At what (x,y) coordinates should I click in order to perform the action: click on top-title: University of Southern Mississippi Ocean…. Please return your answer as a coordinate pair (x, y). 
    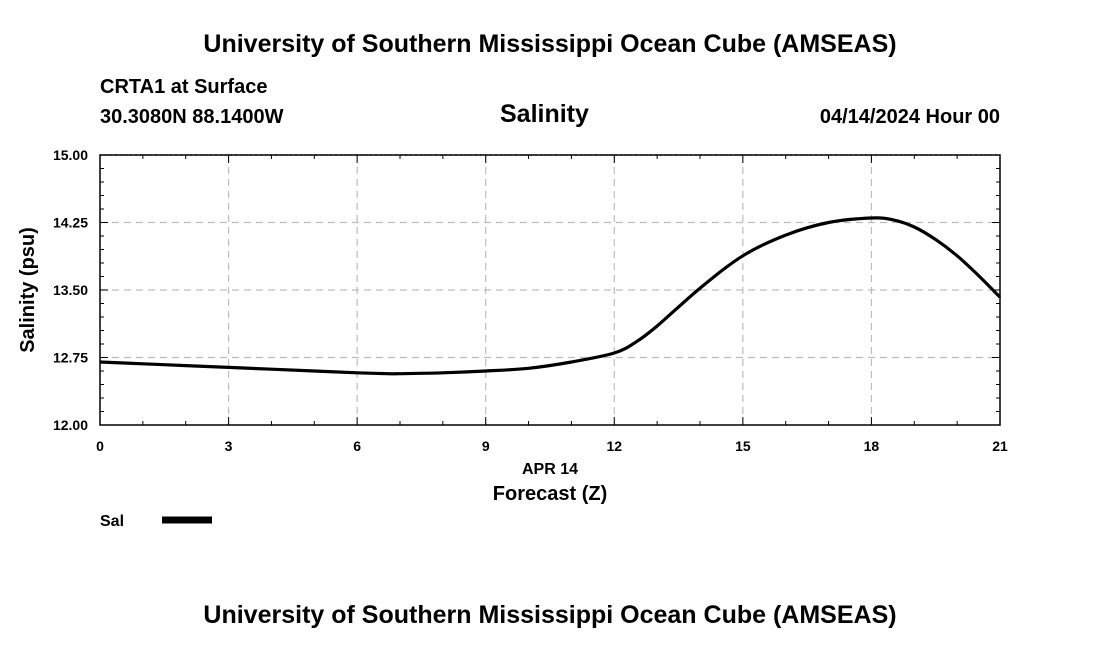
    Looking at the image, I should click on (550, 44).